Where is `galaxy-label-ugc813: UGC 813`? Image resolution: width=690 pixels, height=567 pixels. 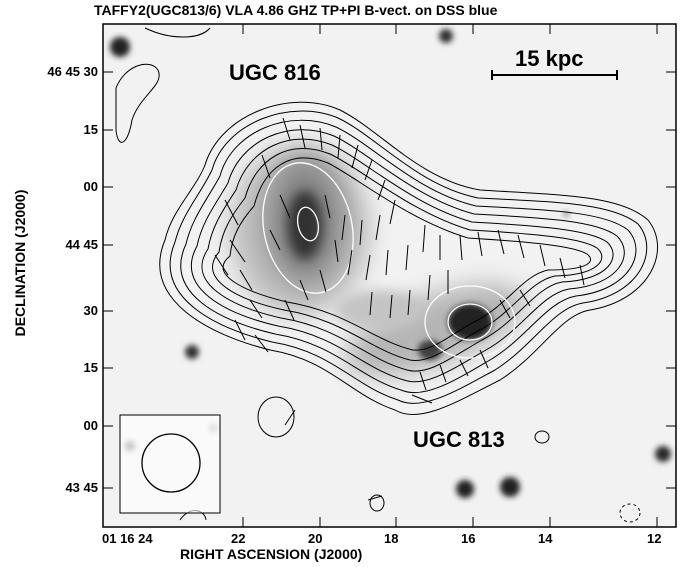
galaxy-label-ugc813: UGC 813 is located at coordinates (459, 439).